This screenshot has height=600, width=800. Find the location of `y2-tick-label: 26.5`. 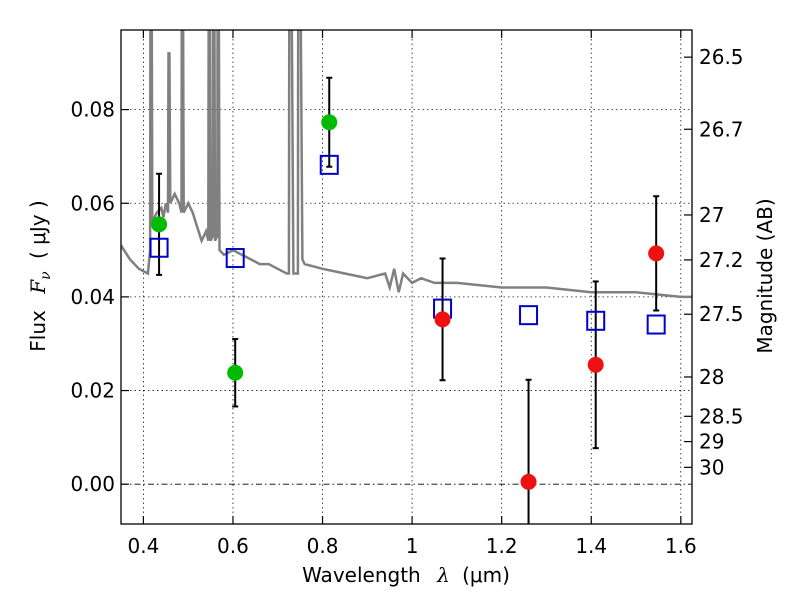

y2-tick-label: 26.5 is located at coordinates (721, 57).